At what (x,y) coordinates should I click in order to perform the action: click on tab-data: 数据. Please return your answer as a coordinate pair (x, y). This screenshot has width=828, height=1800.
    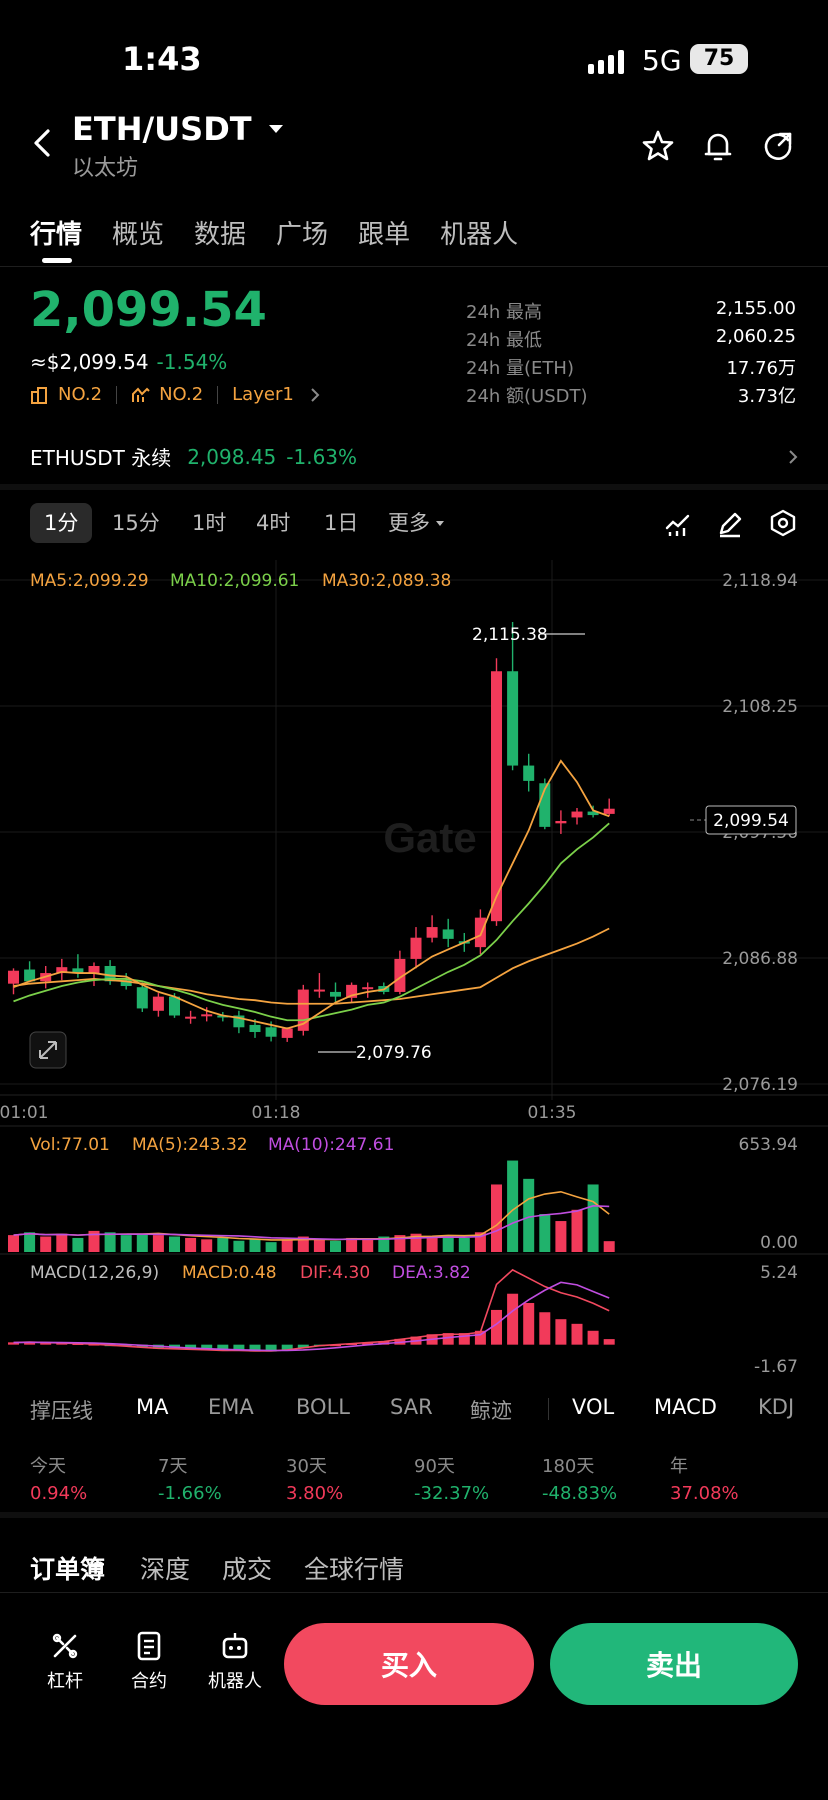
    Looking at the image, I should click on (220, 234).